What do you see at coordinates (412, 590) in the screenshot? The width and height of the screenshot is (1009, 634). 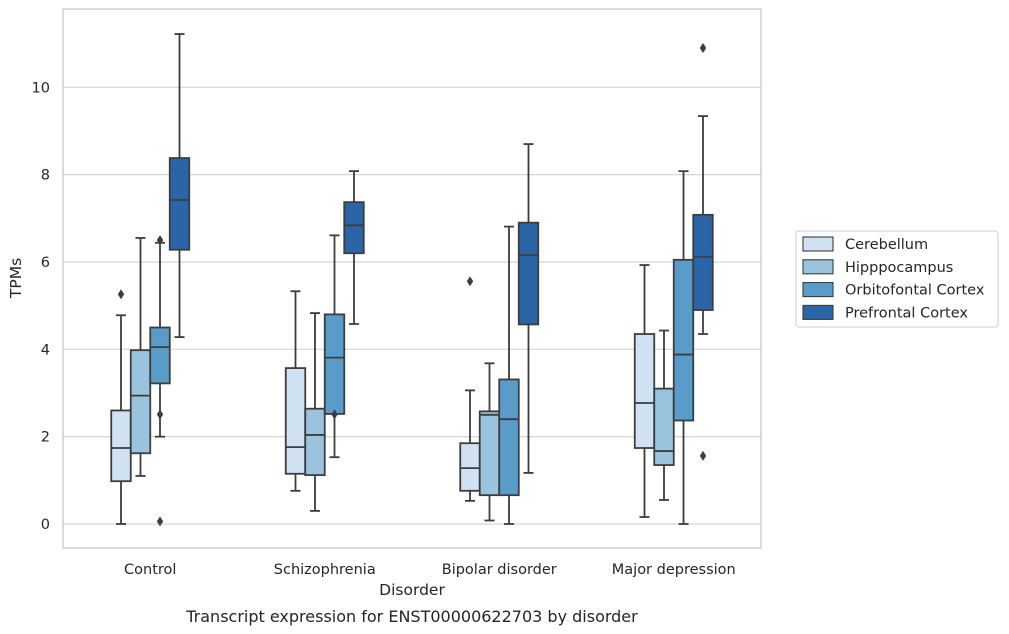 I see `x-axis-title: Disorder` at bounding box center [412, 590].